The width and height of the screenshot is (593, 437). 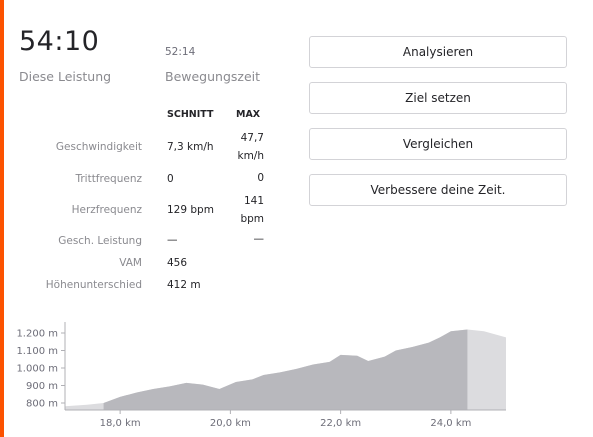 What do you see at coordinates (248, 114) in the screenshot?
I see `max-header: MAX` at bounding box center [248, 114].